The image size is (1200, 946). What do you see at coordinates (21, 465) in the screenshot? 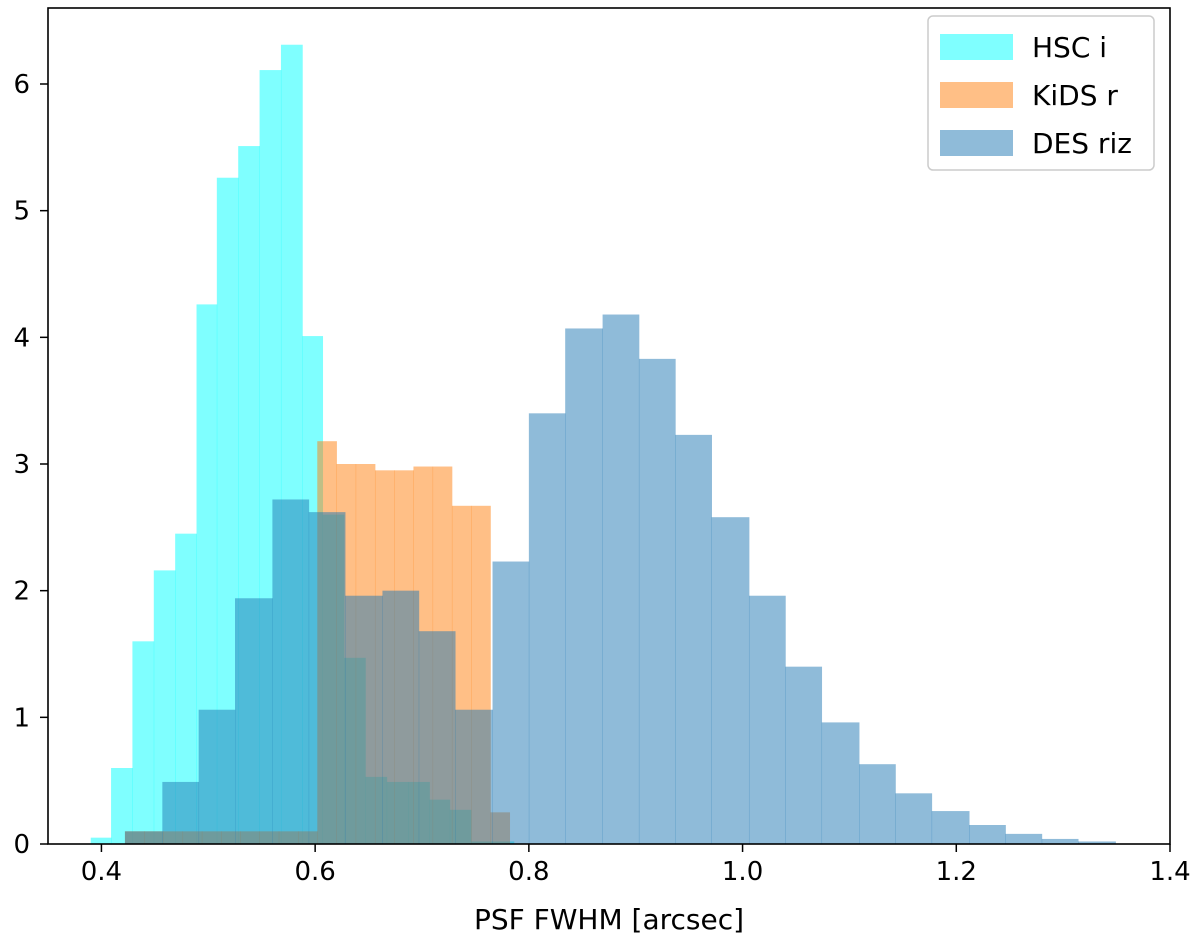
I see `y-tick-label: 3` at bounding box center [21, 465].